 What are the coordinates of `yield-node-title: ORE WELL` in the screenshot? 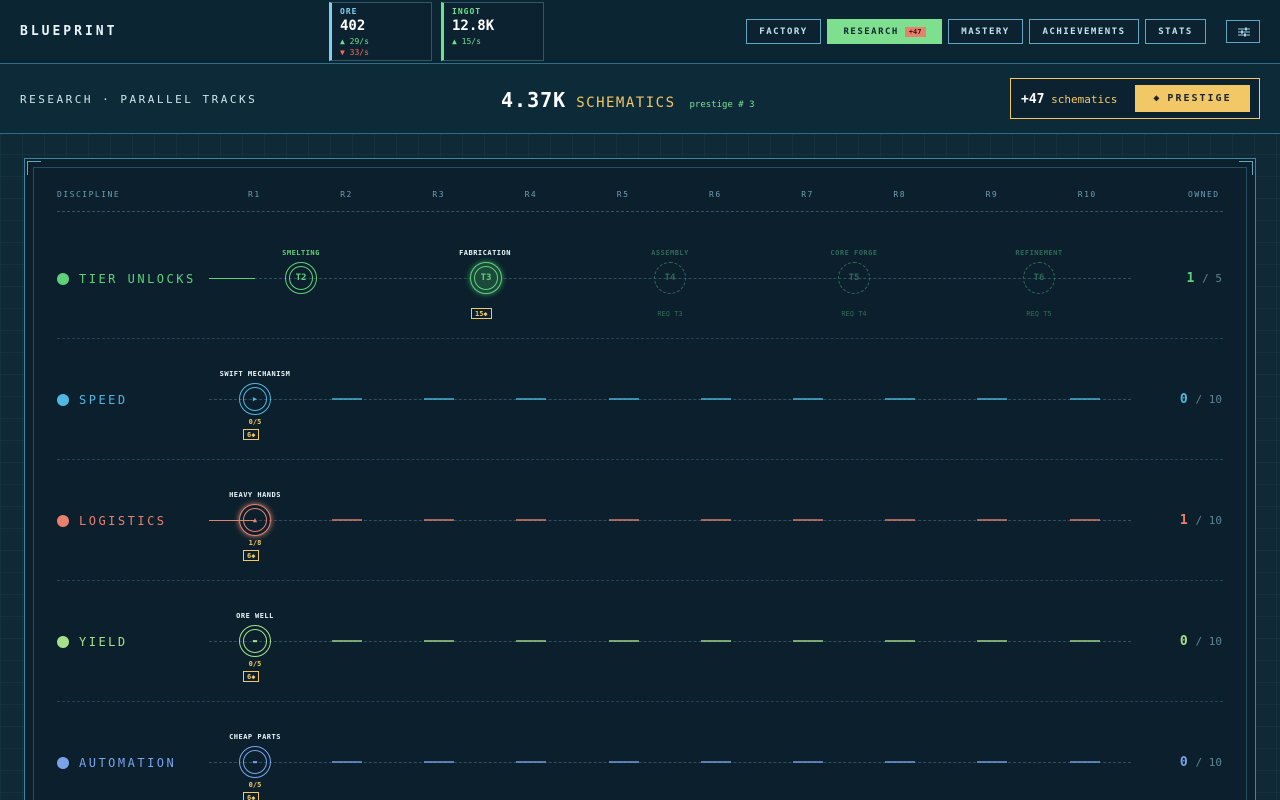 It's located at (255, 616).